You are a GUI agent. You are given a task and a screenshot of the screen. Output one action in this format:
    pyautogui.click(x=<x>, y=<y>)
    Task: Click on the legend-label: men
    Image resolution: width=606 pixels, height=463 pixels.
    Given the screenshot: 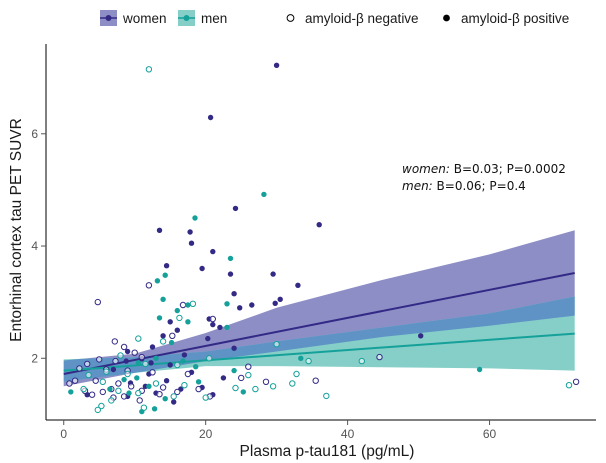 What is the action you would take?
    pyautogui.click(x=214, y=18)
    